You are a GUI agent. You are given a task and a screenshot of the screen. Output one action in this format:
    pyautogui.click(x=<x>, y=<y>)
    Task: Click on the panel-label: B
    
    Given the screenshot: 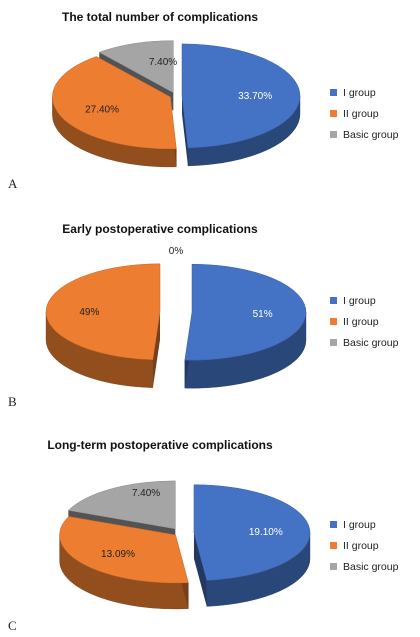 What is the action you would take?
    pyautogui.click(x=12, y=401)
    